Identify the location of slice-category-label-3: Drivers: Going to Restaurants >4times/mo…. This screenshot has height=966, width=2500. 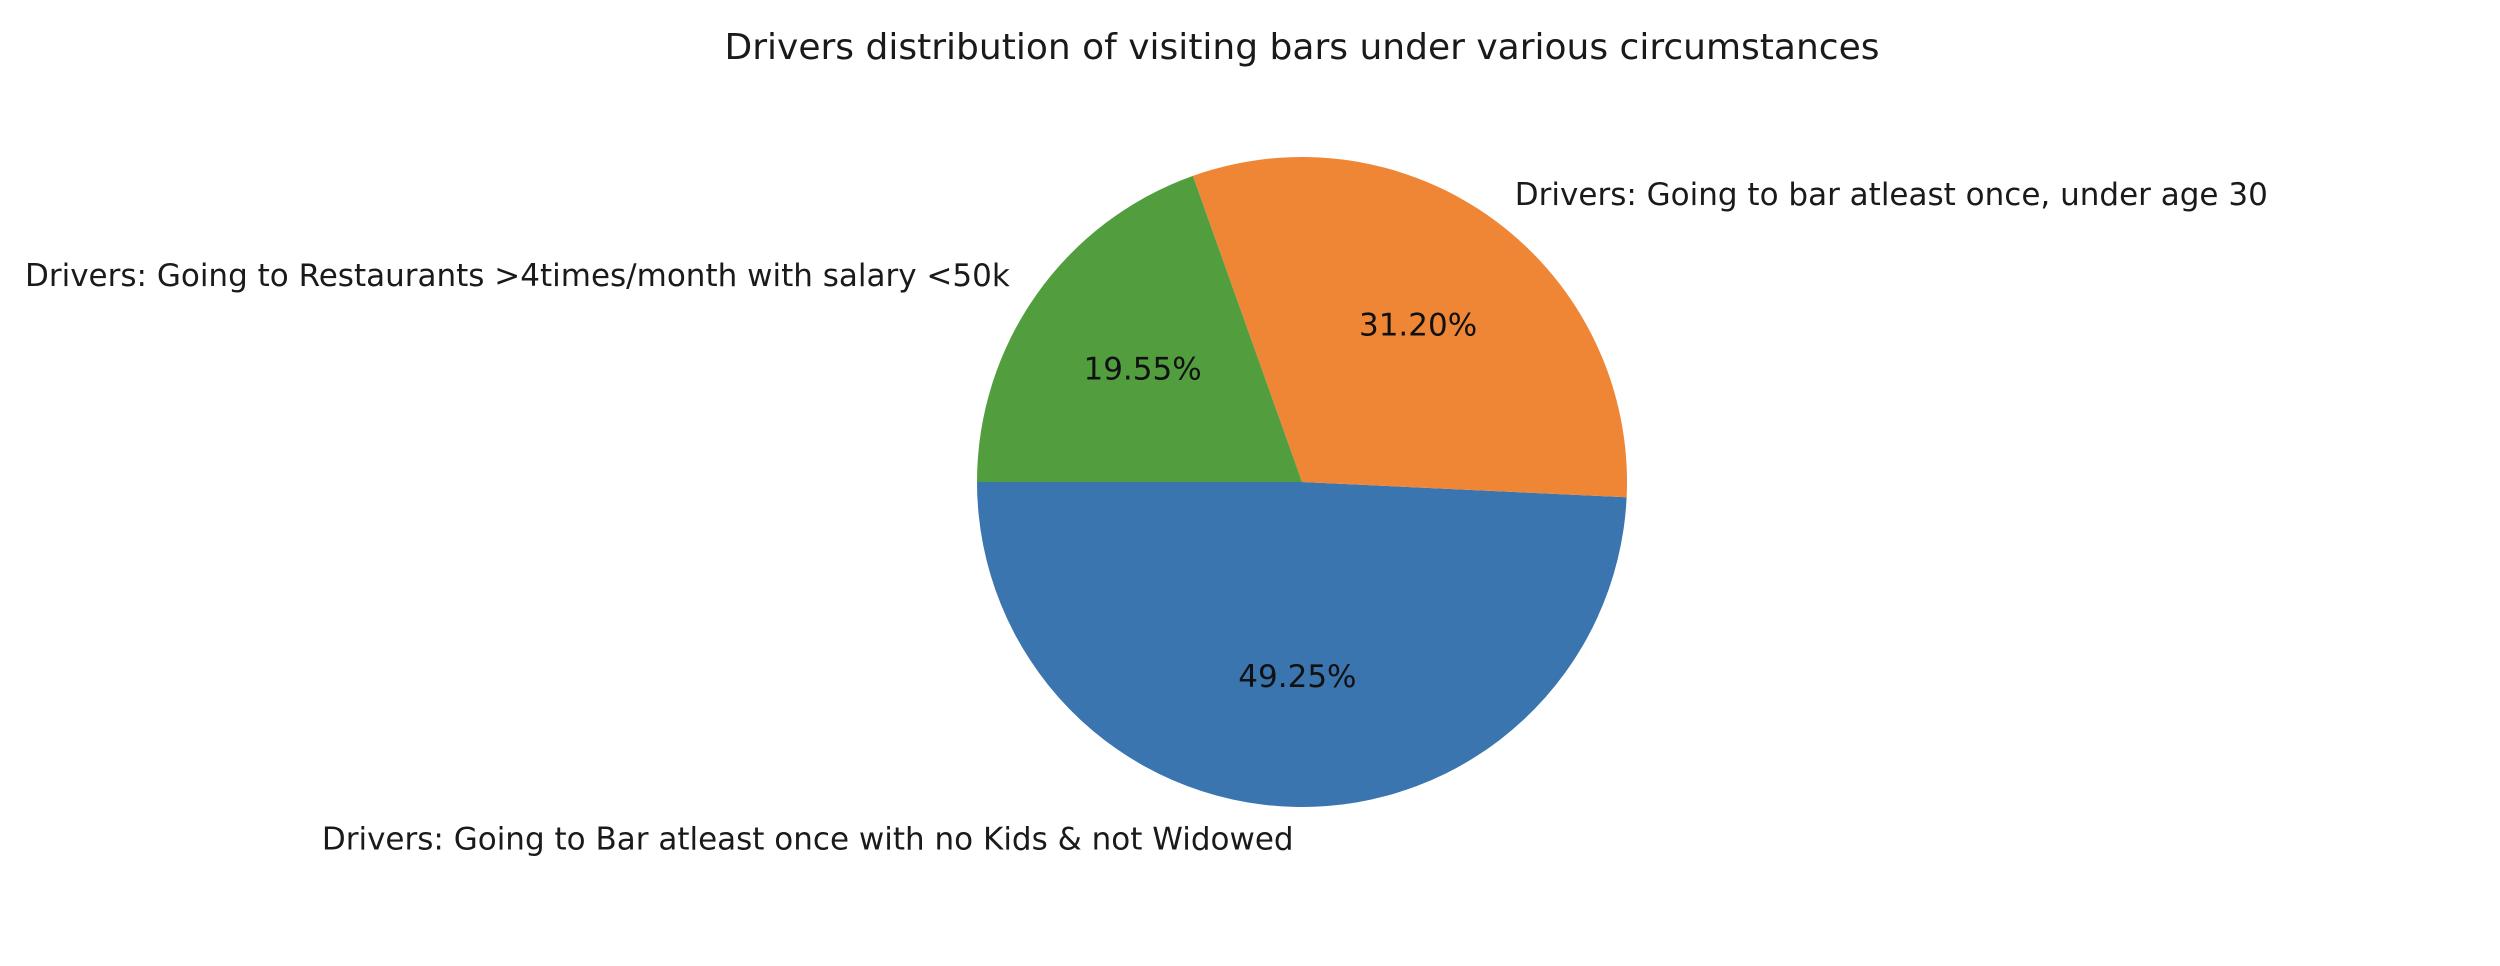
(517, 276).